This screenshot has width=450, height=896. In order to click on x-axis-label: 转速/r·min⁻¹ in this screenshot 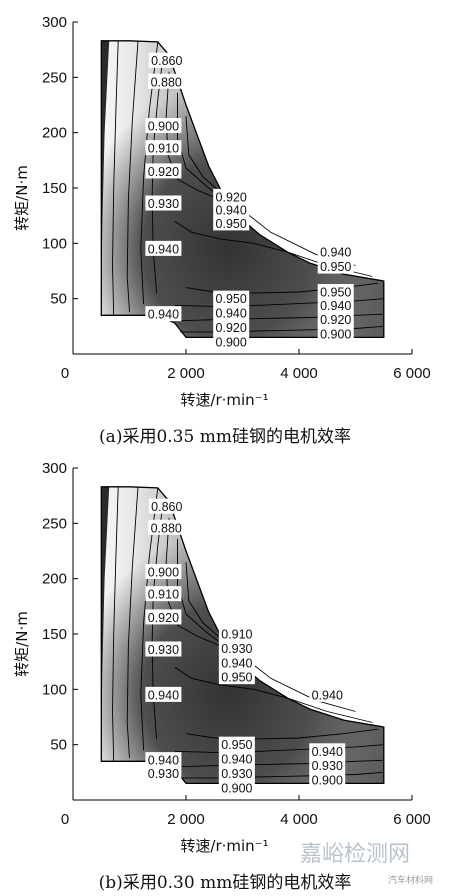, I will do `click(224, 846)`.